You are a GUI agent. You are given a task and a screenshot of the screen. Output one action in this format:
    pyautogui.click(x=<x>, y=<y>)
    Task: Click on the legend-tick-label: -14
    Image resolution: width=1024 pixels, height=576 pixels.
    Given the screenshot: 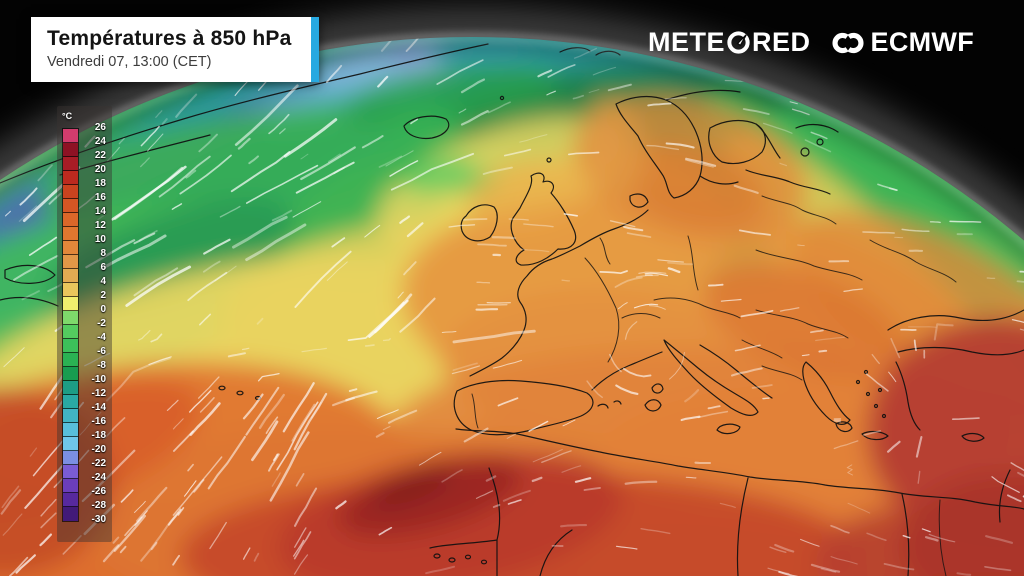 What is the action you would take?
    pyautogui.click(x=98, y=407)
    